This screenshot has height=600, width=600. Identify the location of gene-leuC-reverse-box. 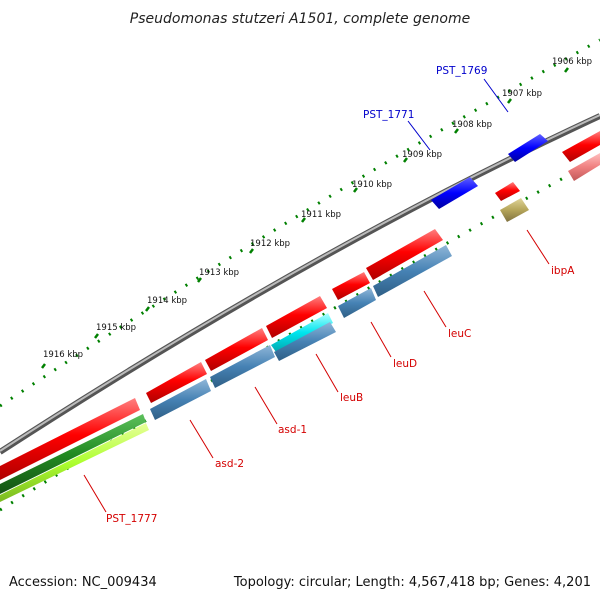
(412, 271).